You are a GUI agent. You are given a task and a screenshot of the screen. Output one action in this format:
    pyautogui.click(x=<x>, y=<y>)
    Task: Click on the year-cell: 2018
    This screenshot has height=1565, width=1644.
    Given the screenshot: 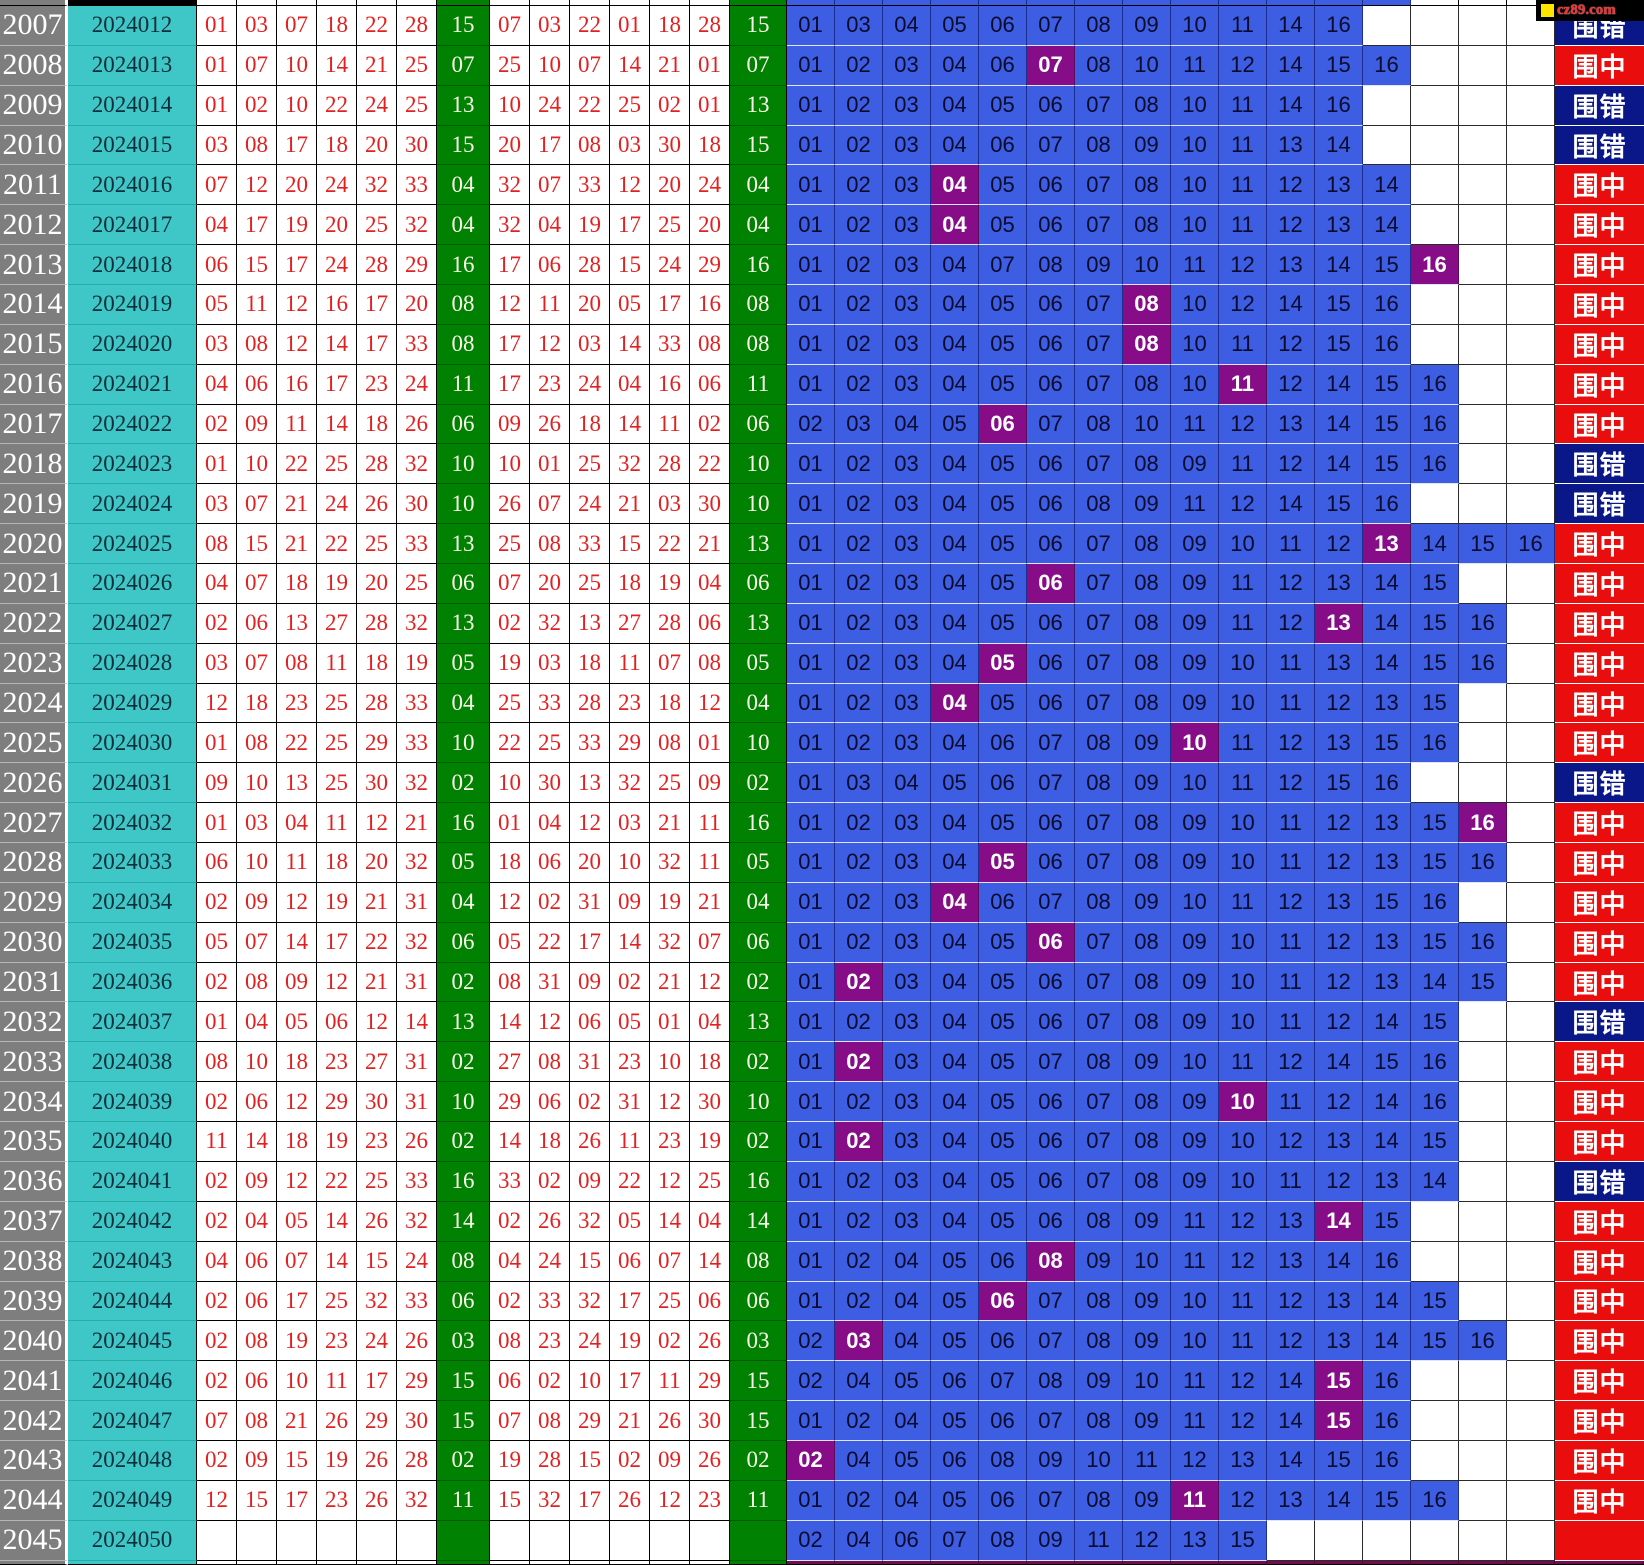 What is the action you would take?
    pyautogui.click(x=34, y=464)
    